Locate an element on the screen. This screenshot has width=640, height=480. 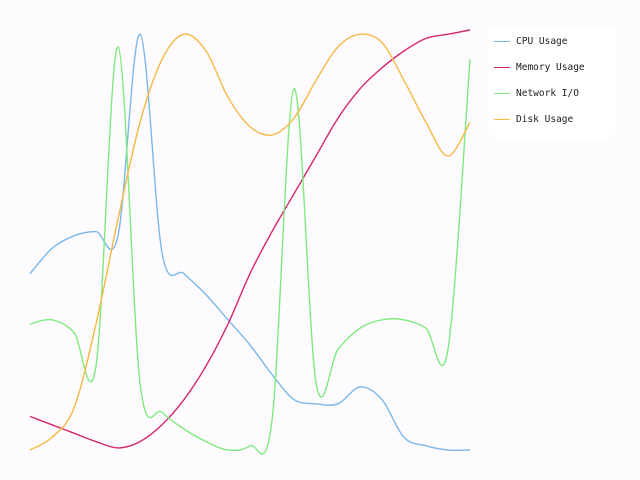
legend-label-memory-usage: Memory Usage is located at coordinates (550, 67).